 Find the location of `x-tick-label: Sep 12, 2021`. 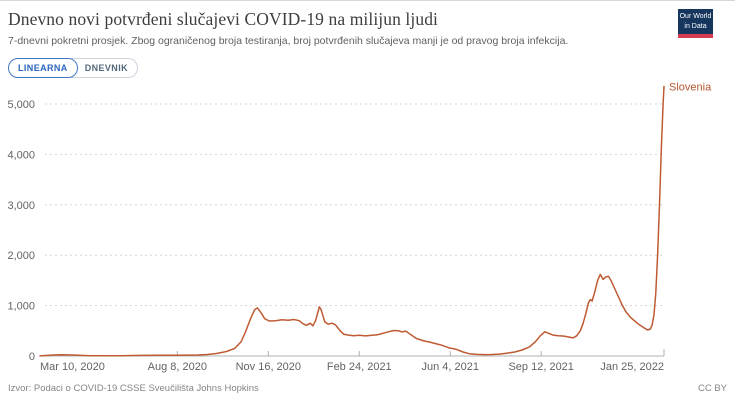

x-tick-label: Sep 12, 2021 is located at coordinates (540, 367).